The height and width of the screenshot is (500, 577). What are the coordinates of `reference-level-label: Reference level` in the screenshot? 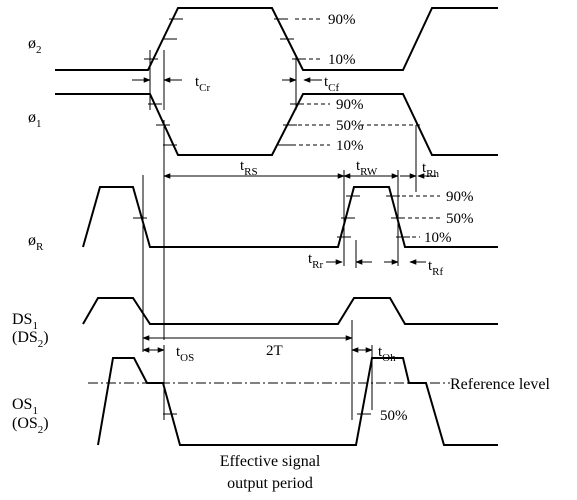 It's located at (500, 384).